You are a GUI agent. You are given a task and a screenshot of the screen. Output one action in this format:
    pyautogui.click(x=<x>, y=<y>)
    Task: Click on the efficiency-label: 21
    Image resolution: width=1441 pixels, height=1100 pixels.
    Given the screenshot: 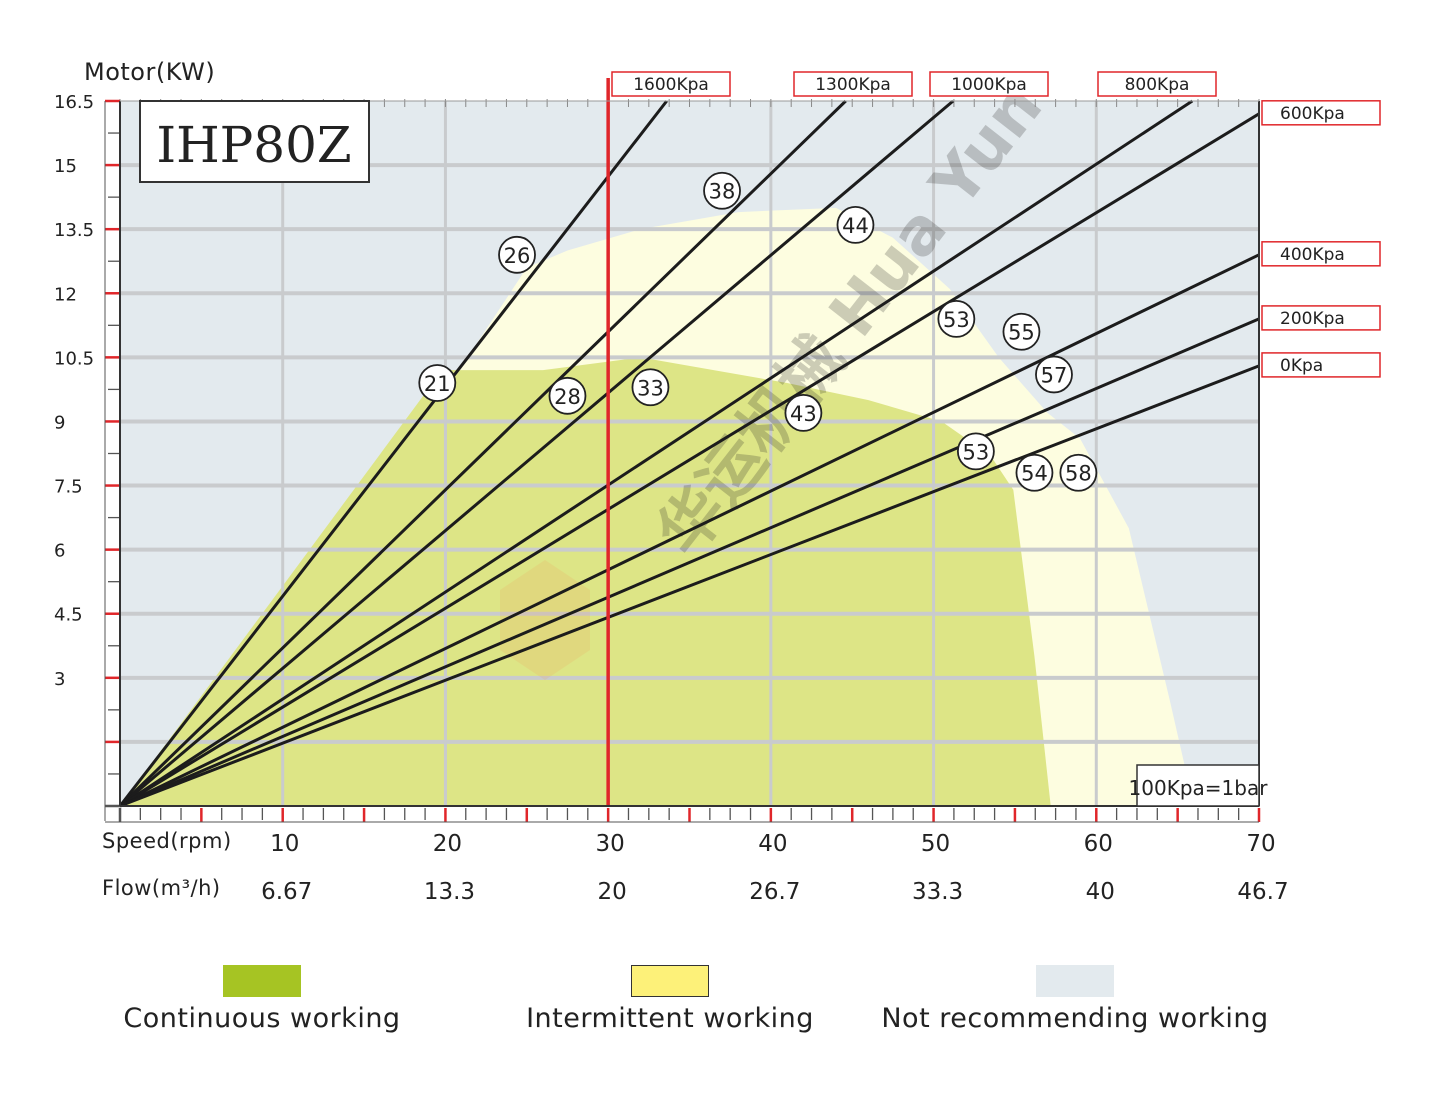 What is the action you would take?
    pyautogui.click(x=437, y=384)
    